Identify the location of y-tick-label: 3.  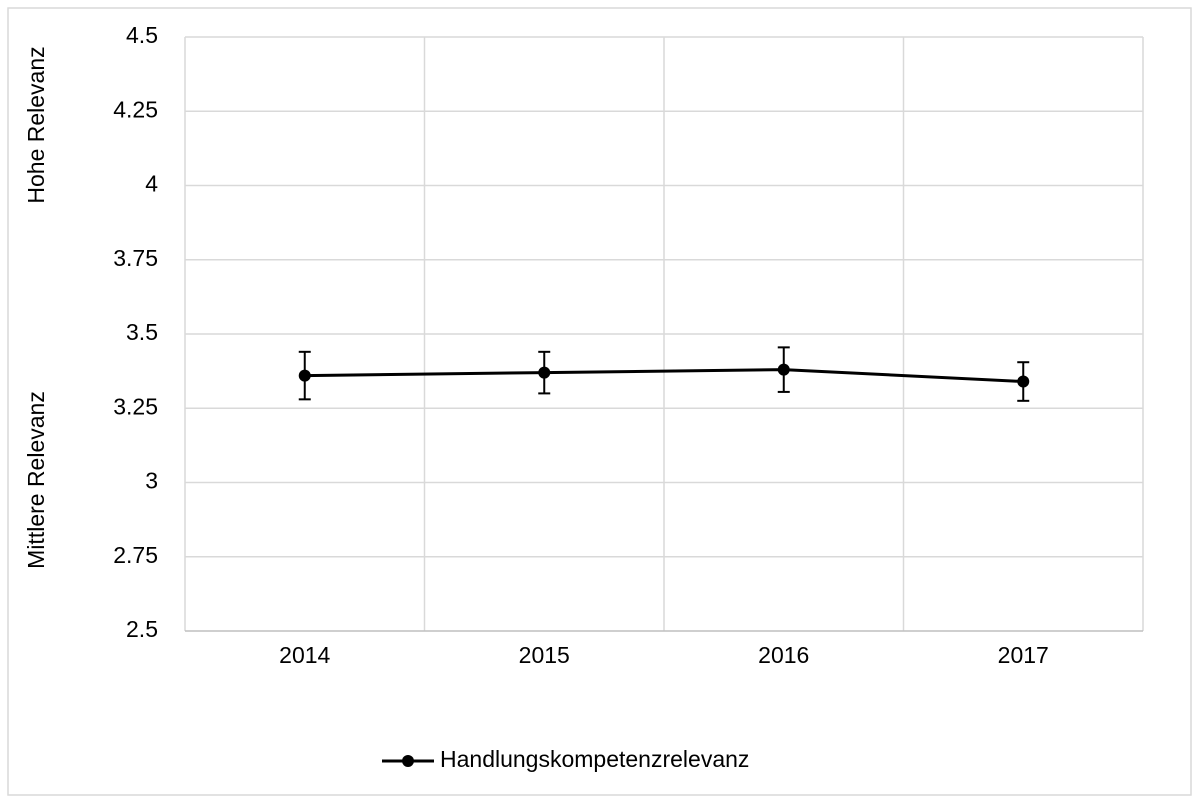
(151, 481).